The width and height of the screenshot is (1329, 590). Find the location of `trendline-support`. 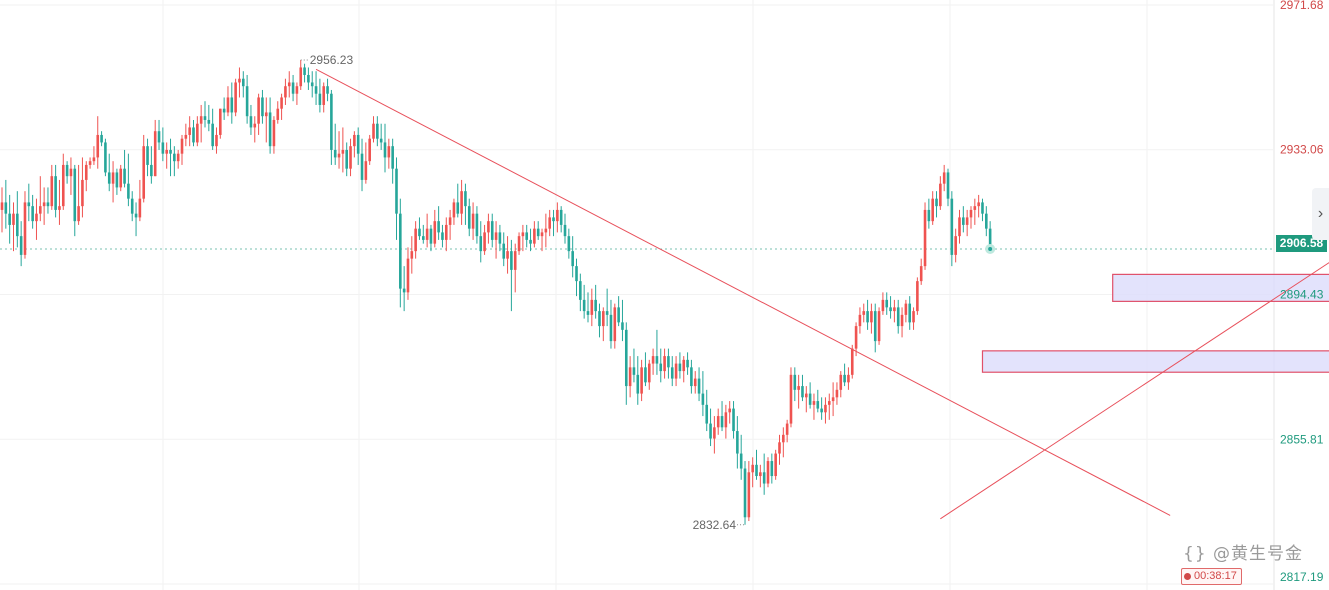

trendline-support is located at coordinates (1134, 391).